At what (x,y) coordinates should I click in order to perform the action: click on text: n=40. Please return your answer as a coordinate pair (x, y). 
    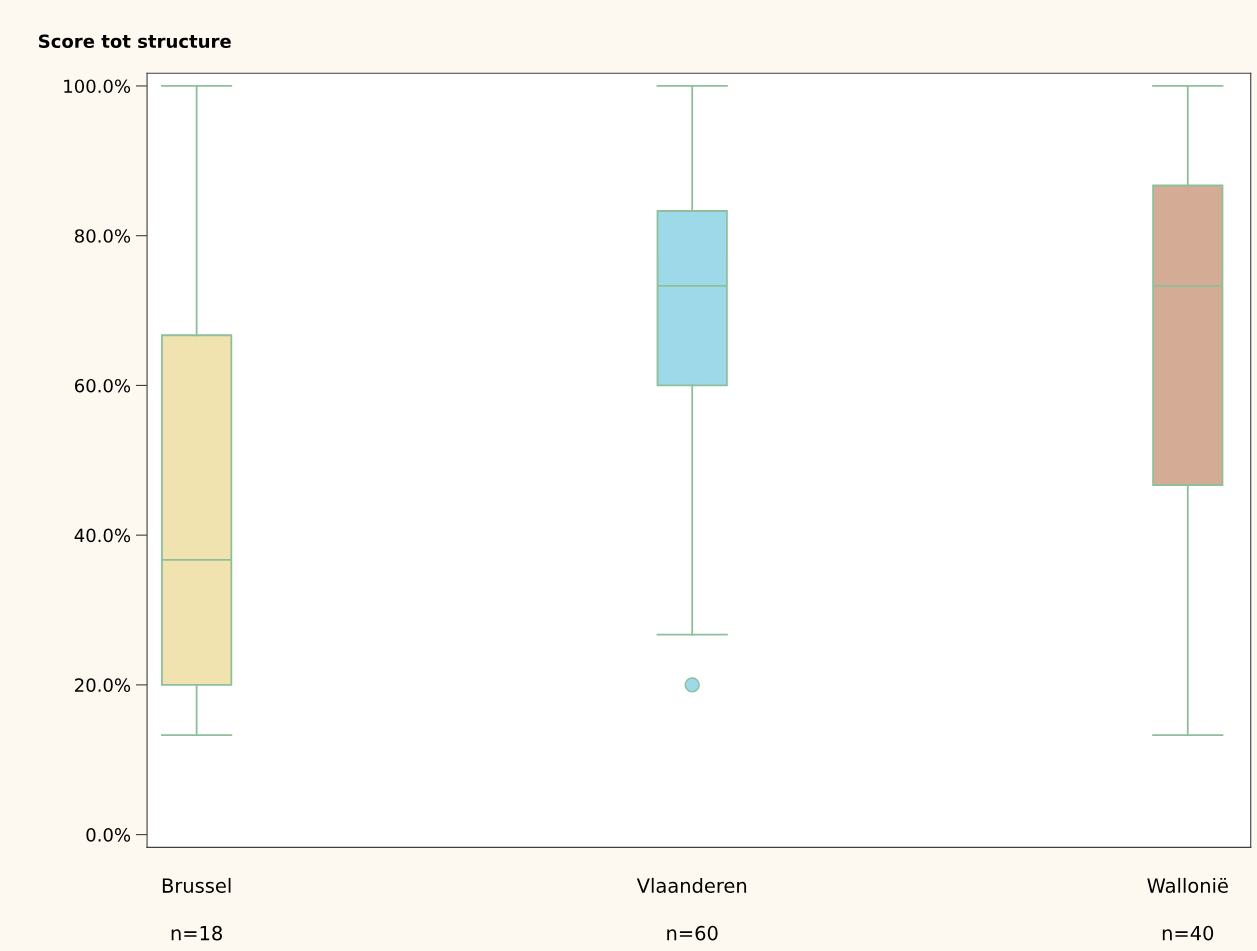
    Looking at the image, I should click on (1188, 933).